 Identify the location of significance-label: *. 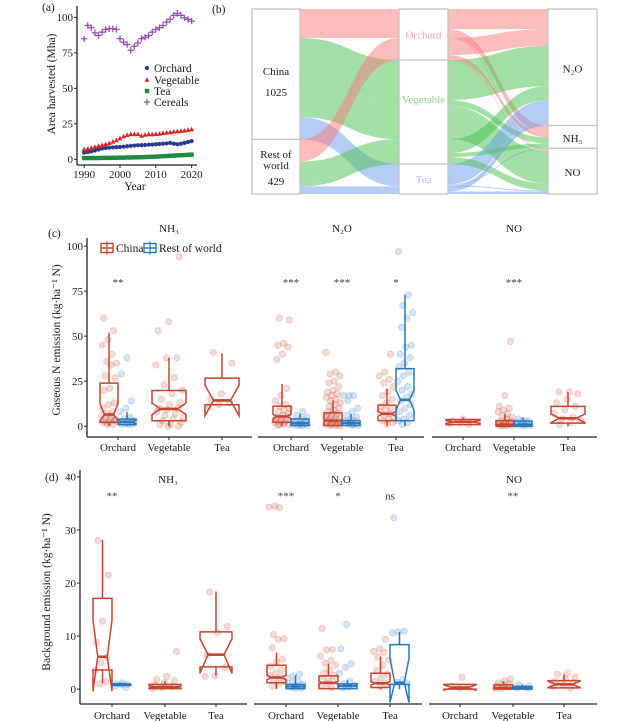
(396, 283).